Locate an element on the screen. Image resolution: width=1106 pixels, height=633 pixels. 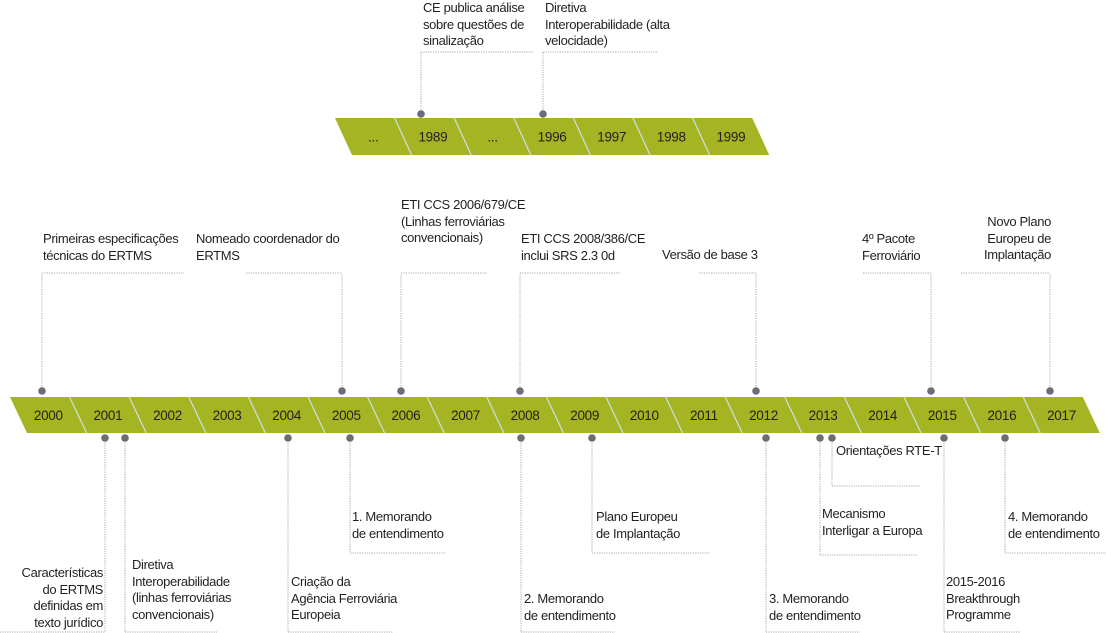
below-event-label: Orientações RTE-T is located at coordinates (889, 450).